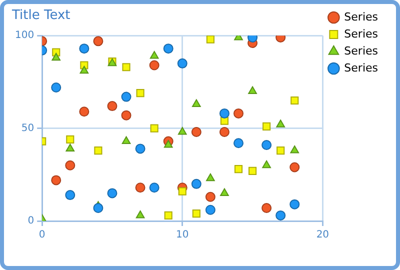  What do you see at coordinates (24, 36) in the screenshot?
I see `y-tick-label: 100` at bounding box center [24, 36].